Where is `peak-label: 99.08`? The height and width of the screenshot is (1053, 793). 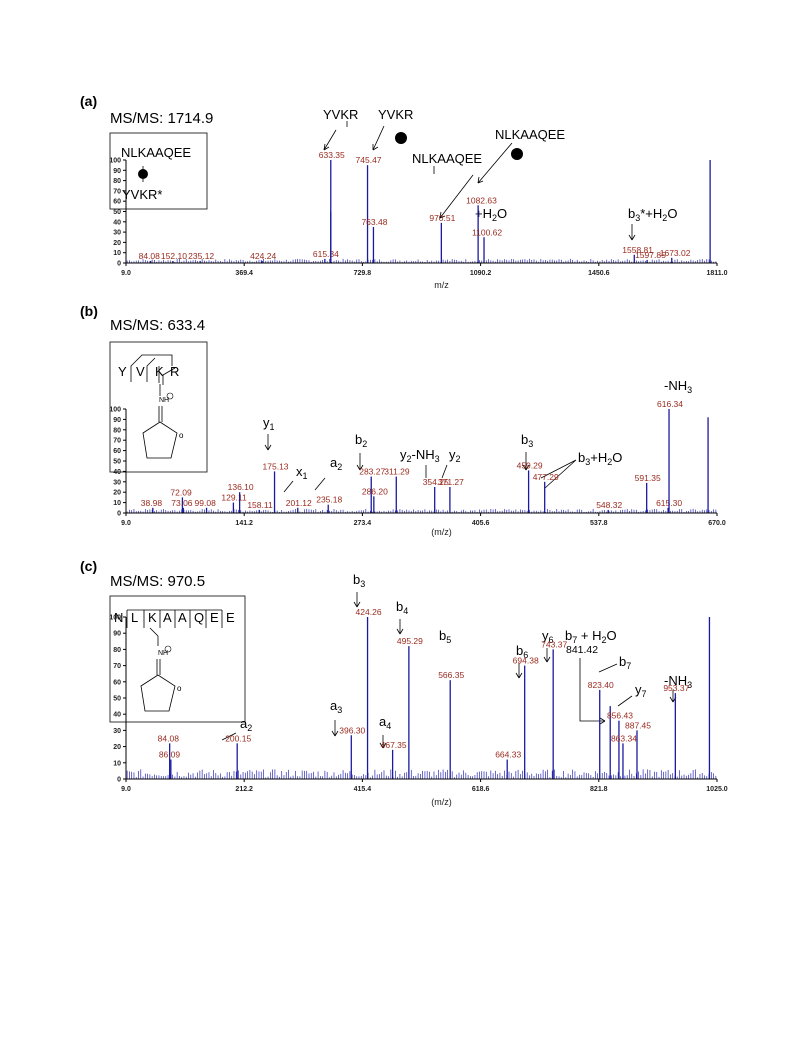
peak-label: 99.08 is located at coordinates (206, 503).